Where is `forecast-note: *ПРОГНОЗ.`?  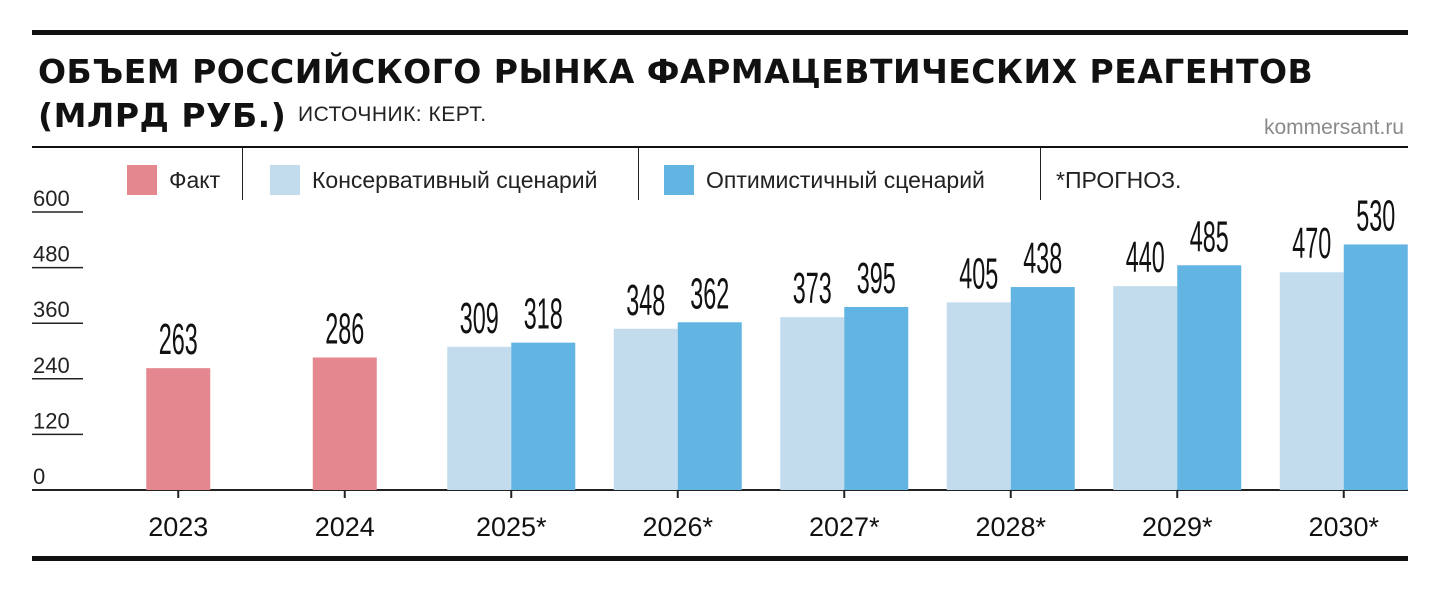
forecast-note: *ПРОГНОЗ. is located at coordinates (1119, 180).